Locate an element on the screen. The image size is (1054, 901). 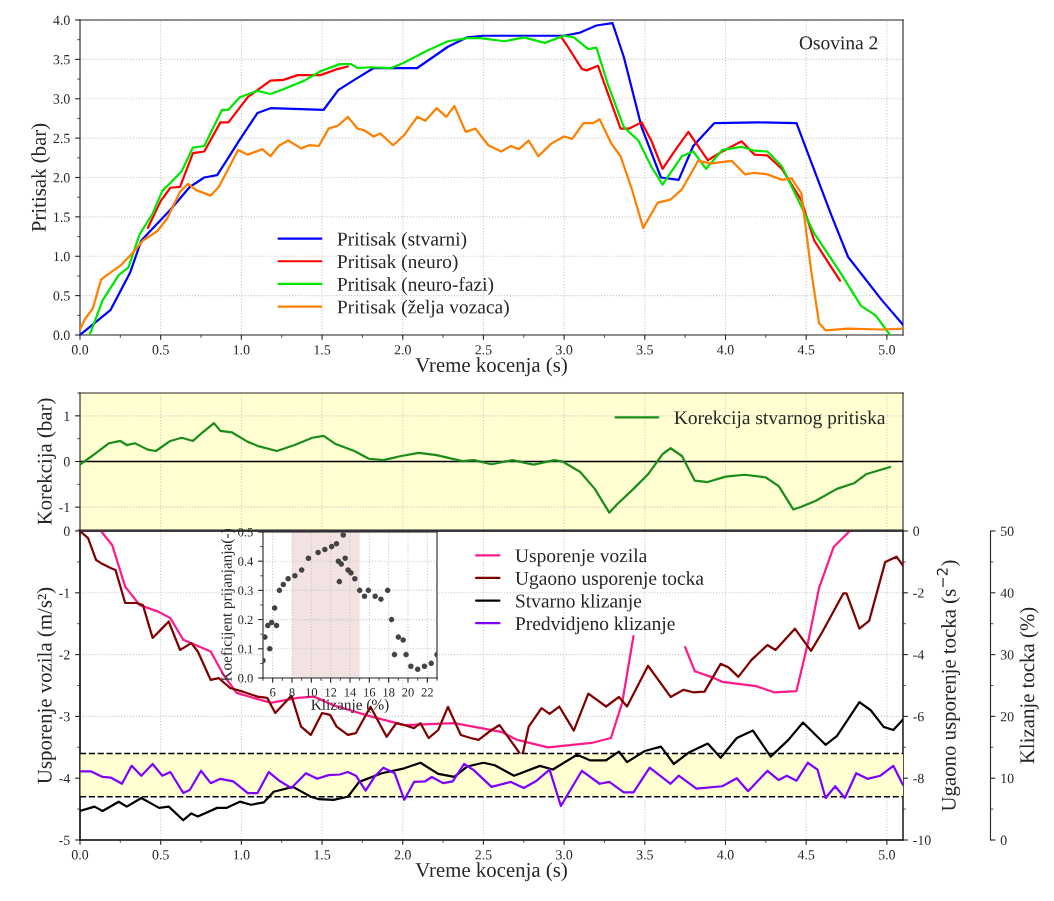
y-tick-label: -4 is located at coordinates (65, 778).